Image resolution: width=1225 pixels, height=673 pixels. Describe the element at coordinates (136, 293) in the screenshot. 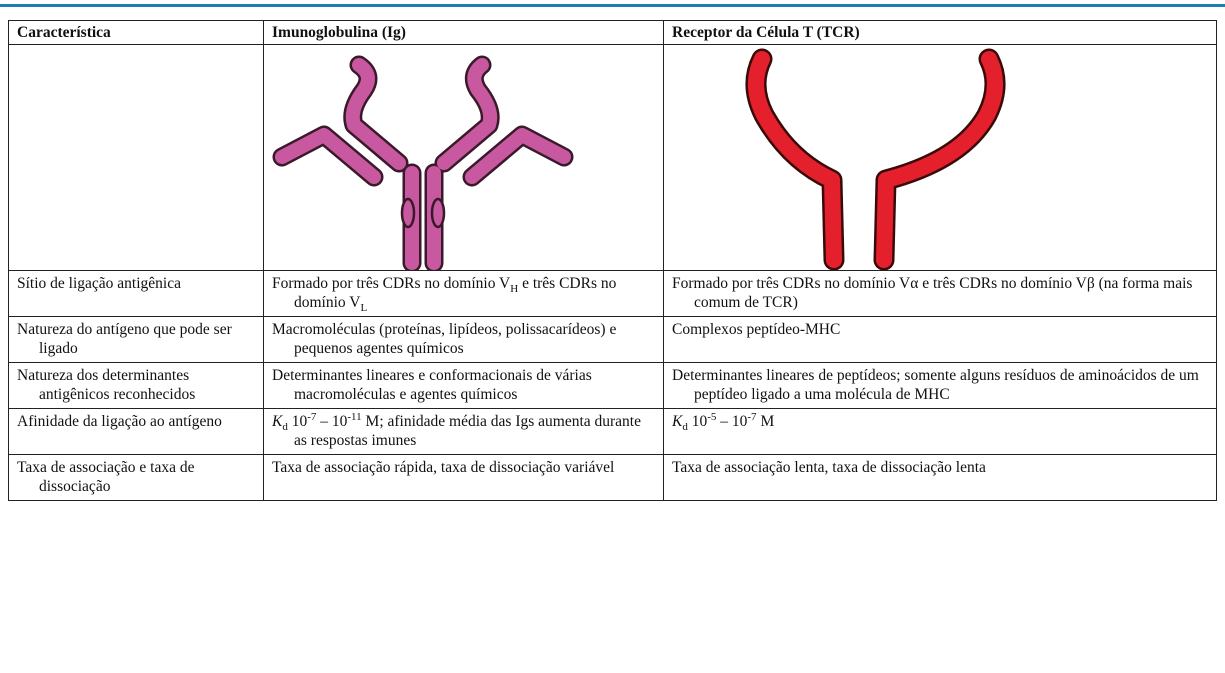

I see `cell: Sítio de ligação antigênica` at that location.